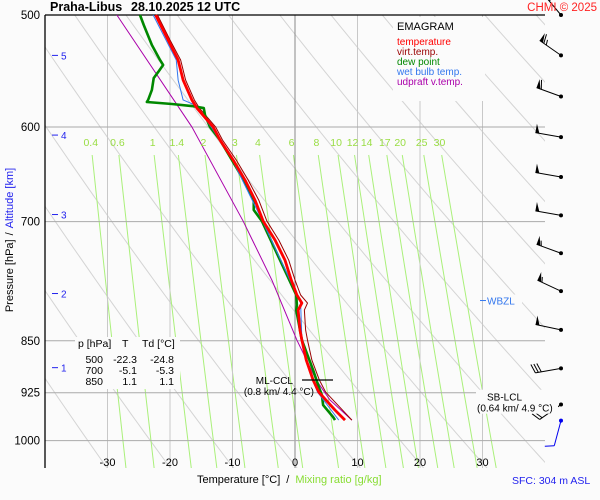 This screenshot has width=600, height=500. I want to click on temperature-tick-label: 10, so click(357, 463).